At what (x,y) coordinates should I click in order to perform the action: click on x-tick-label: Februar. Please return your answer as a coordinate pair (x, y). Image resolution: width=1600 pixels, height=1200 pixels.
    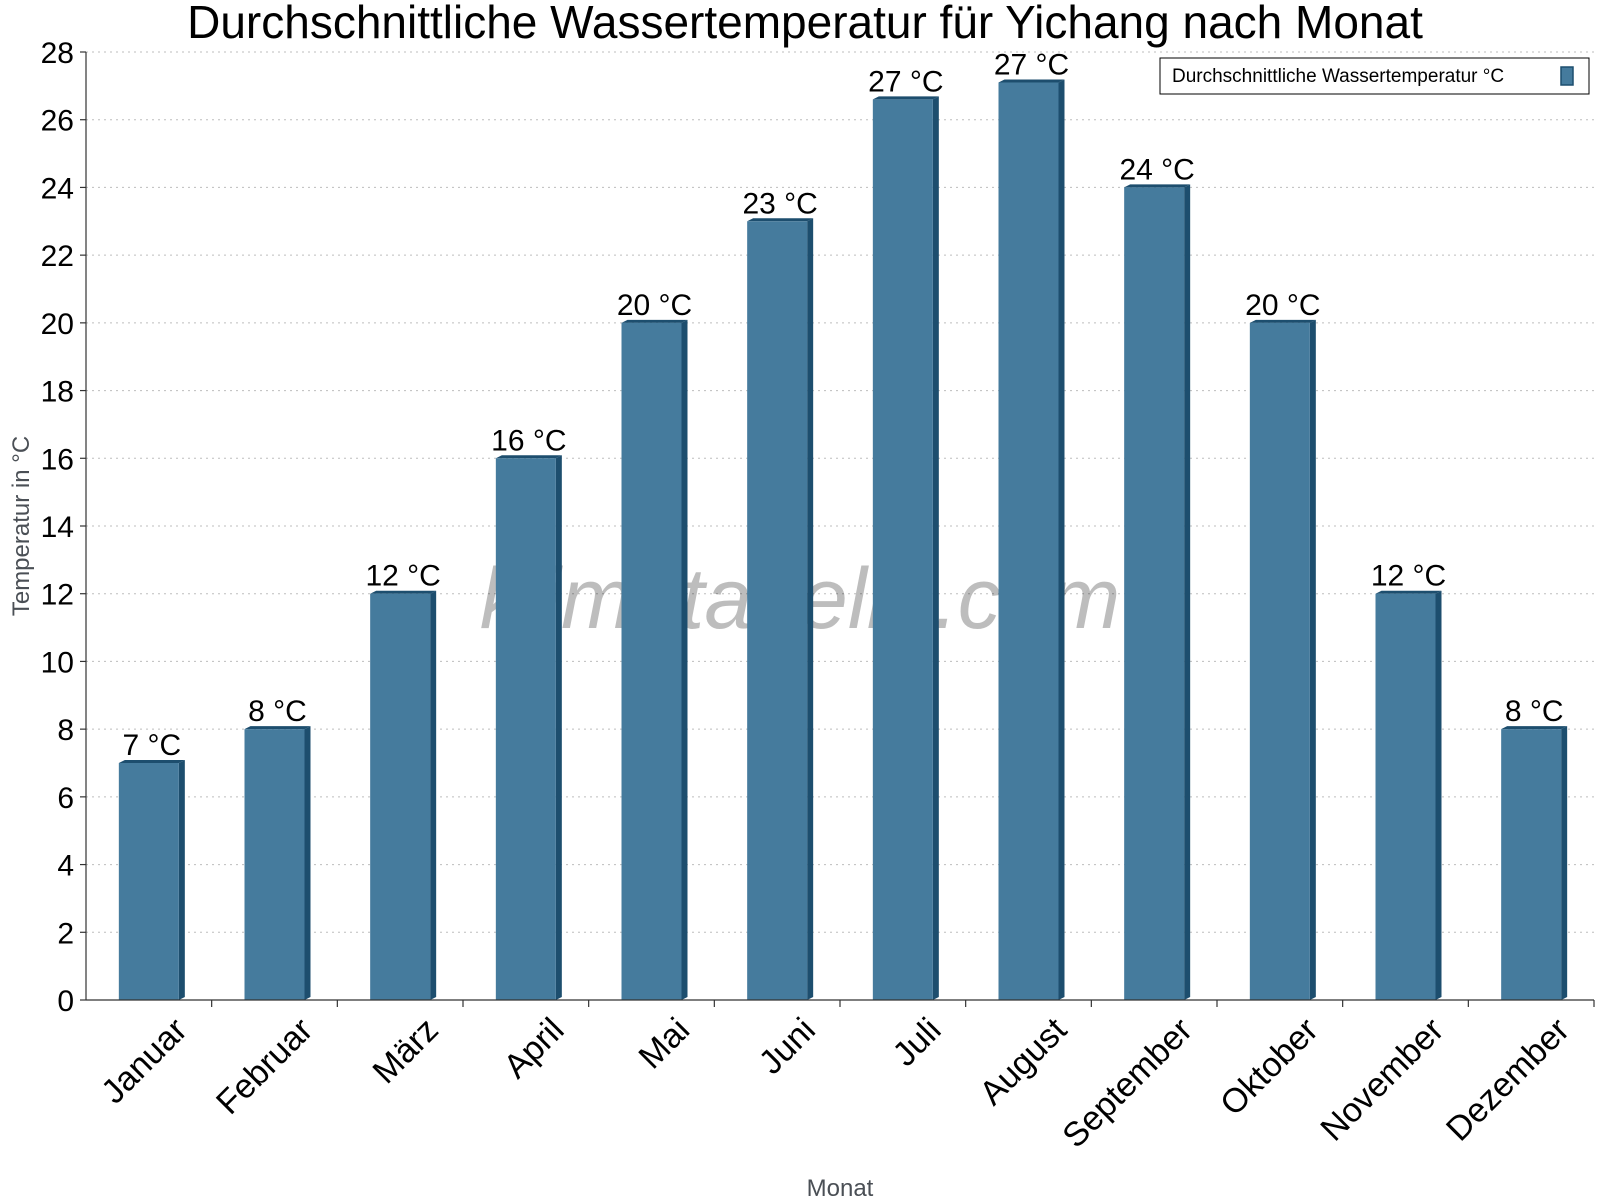
    Looking at the image, I should click on (264, 1066).